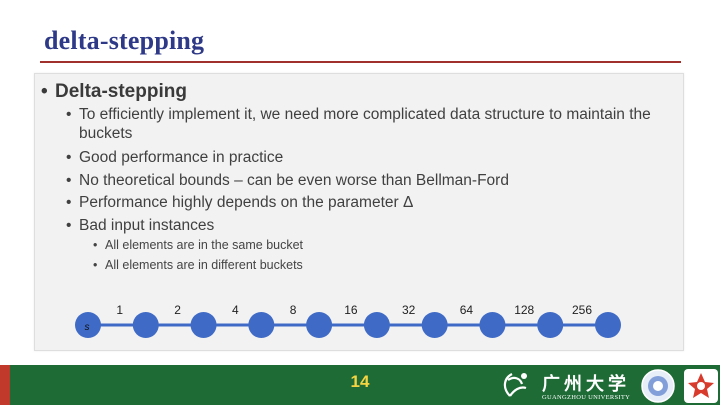 The image size is (720, 405). What do you see at coordinates (372, 225) in the screenshot?
I see `sub-bullet: • Bad input instances` at bounding box center [372, 225].